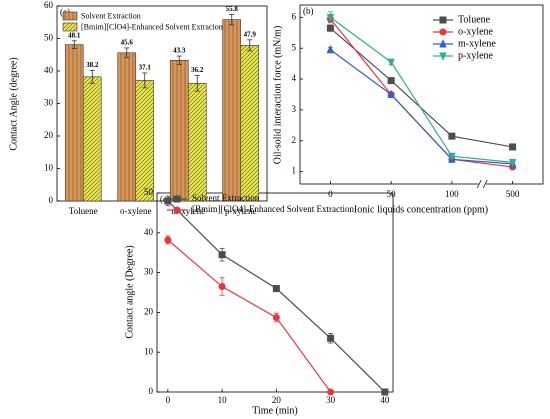 The width and height of the screenshot is (550, 419). What do you see at coordinates (129, 291) in the screenshot?
I see `y-axis-title: Contact angle (Degree)` at bounding box center [129, 291].